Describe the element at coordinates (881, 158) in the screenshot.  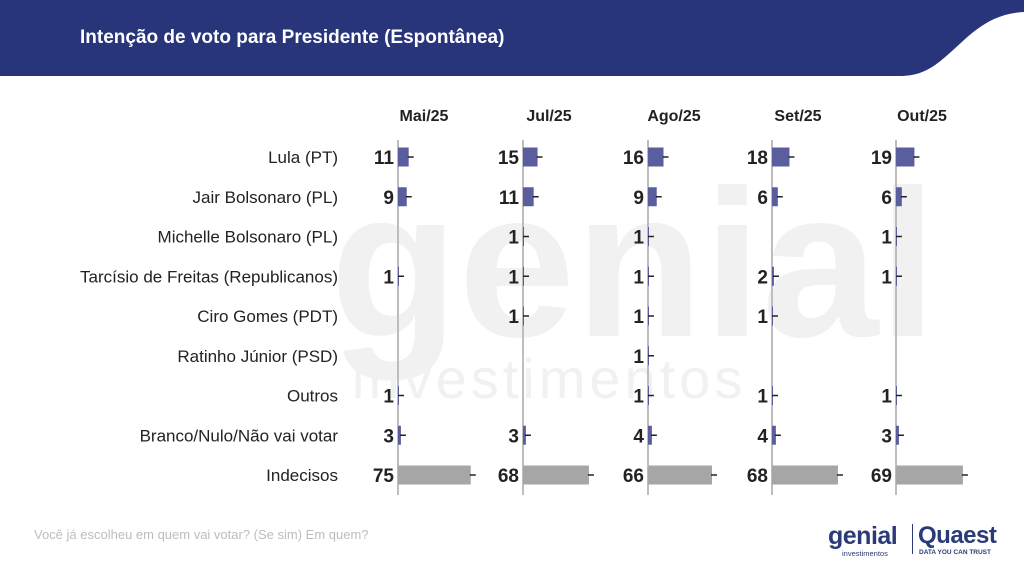
I see `data-value-label: 19` at that location.